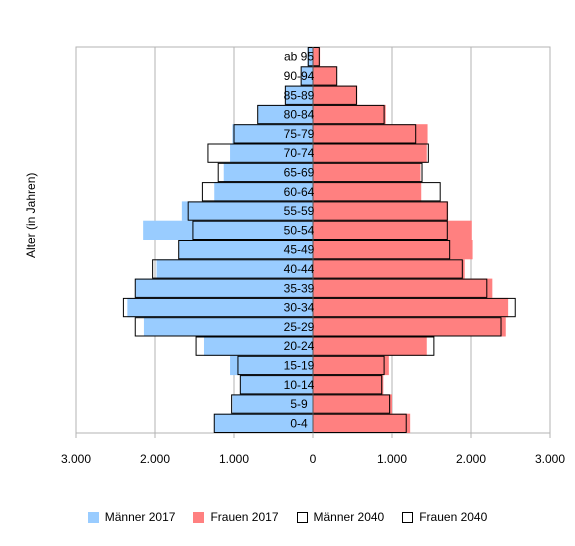  Describe the element at coordinates (93, 517) in the screenshot. I see `legend-swatch-men-2017` at that location.